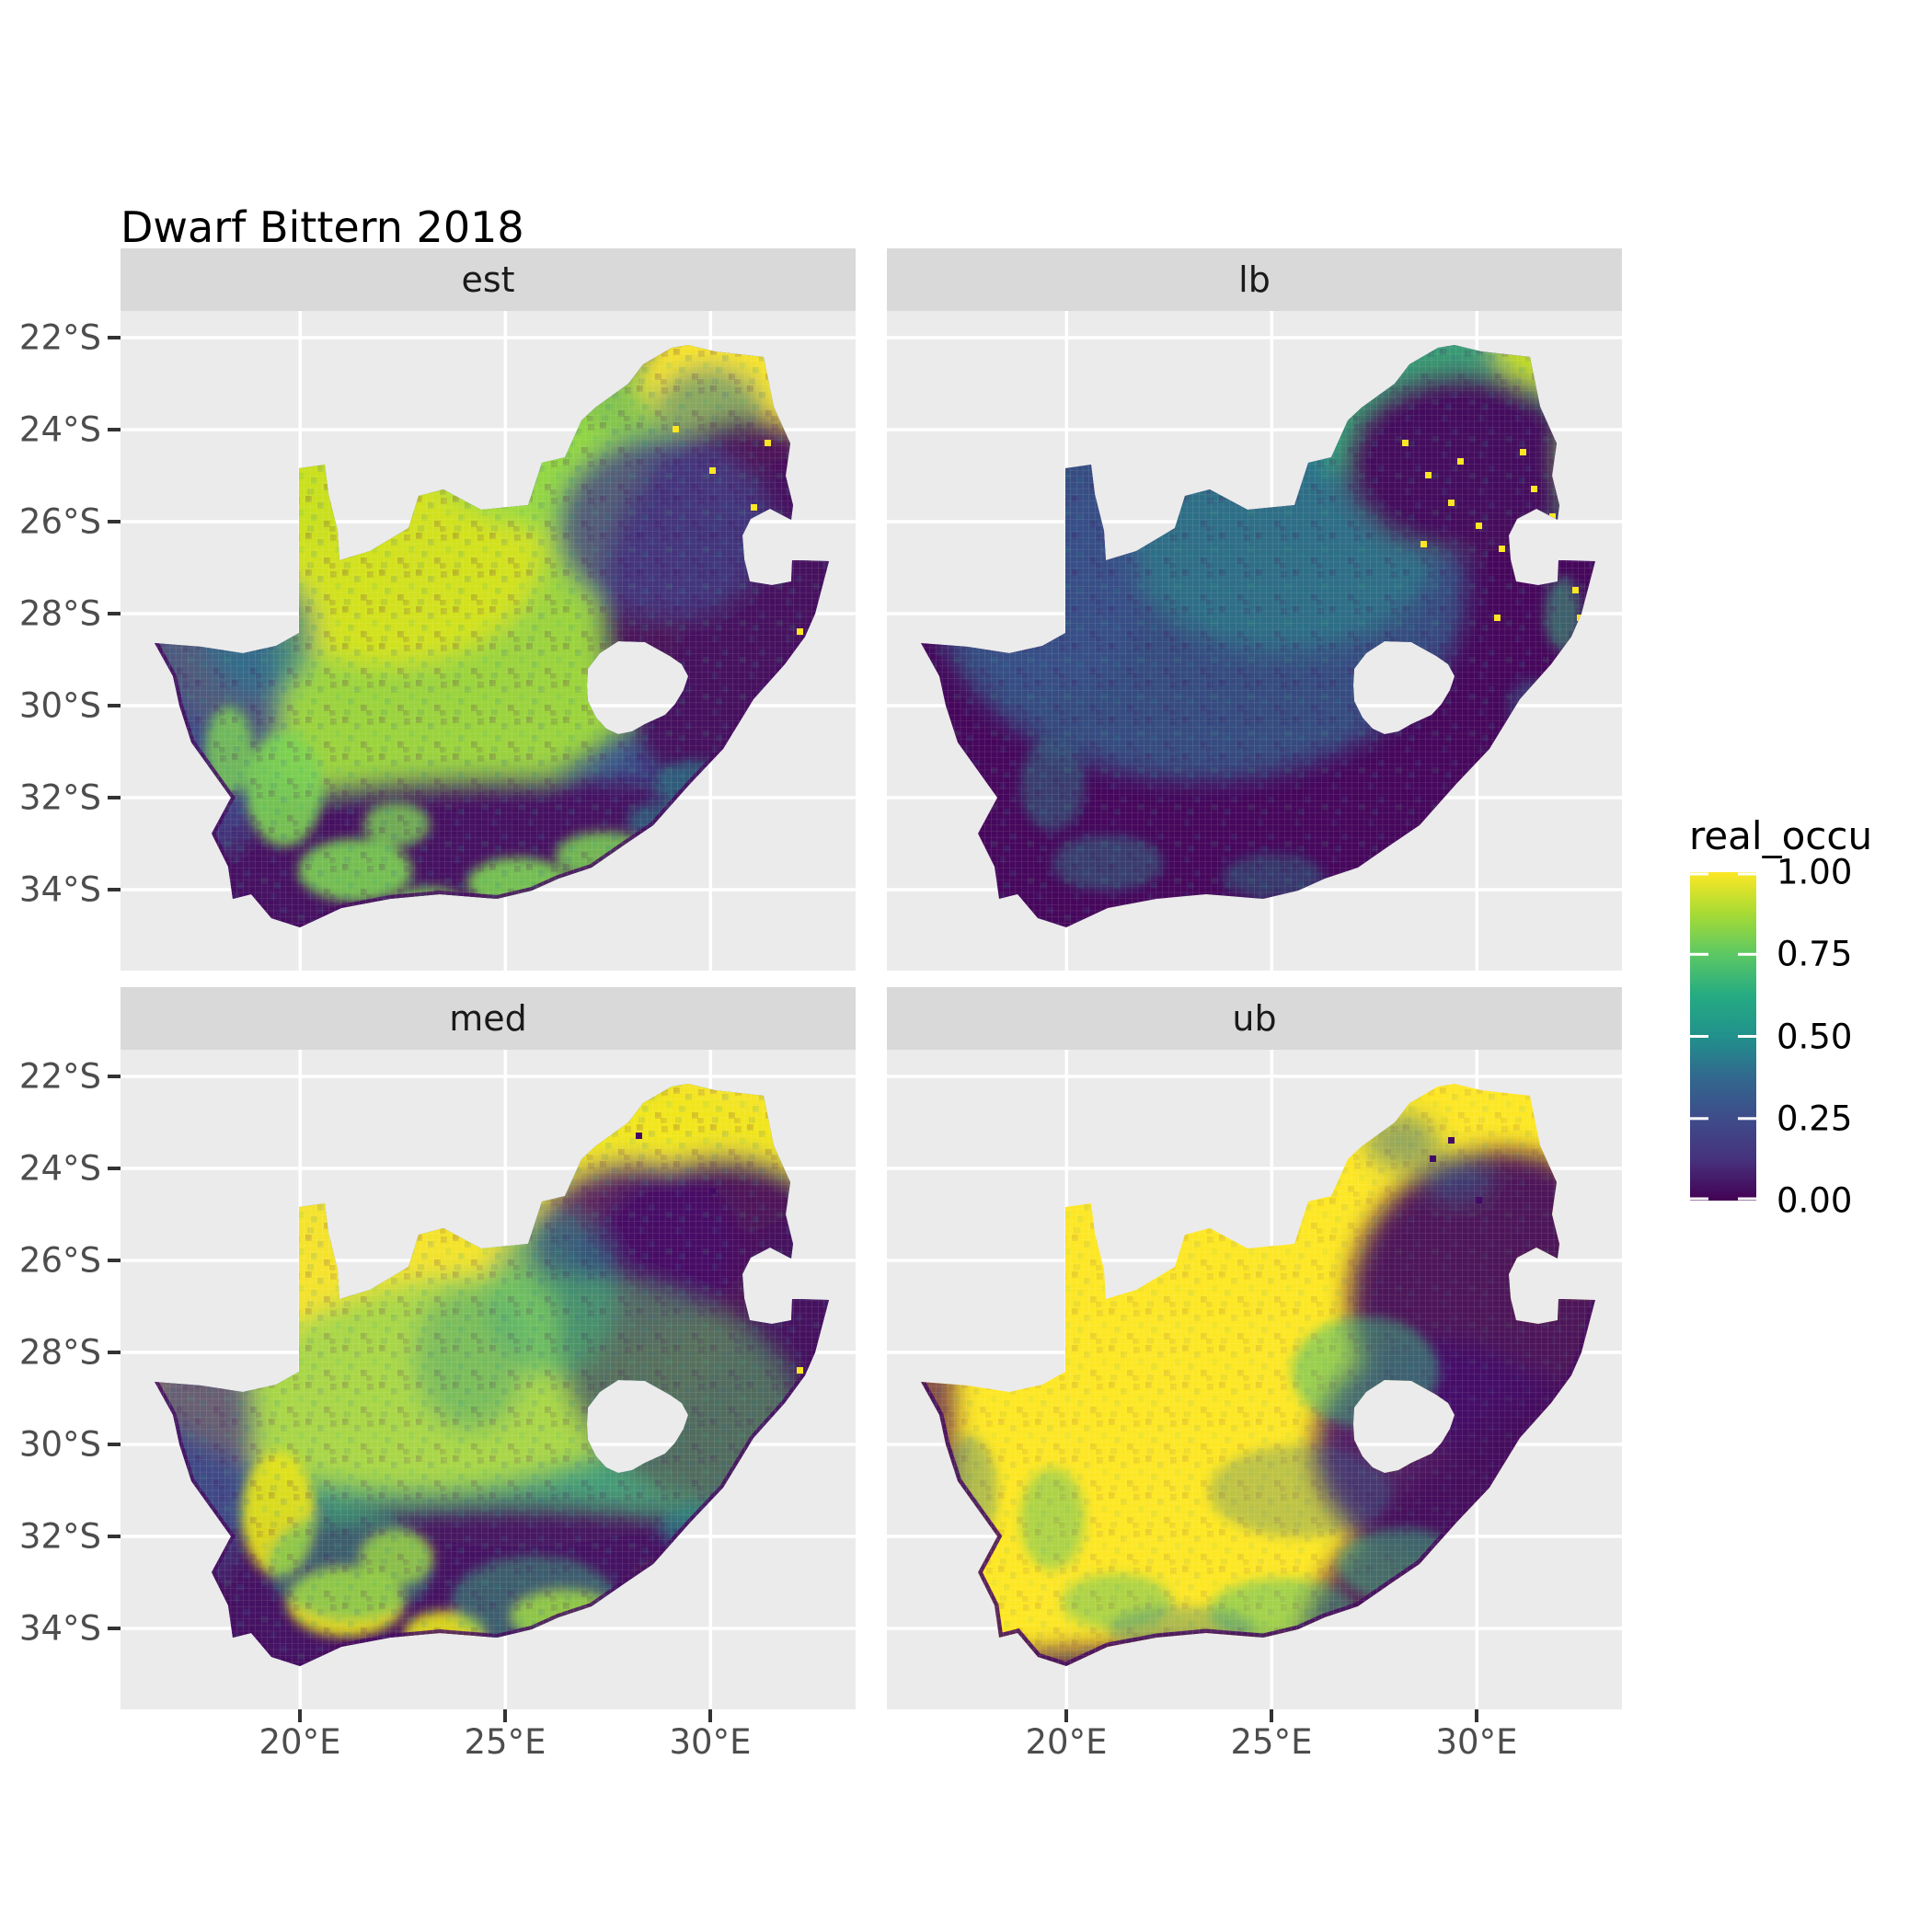 The height and width of the screenshot is (1932, 1932). I want to click on legend-label: 0.25, so click(1815, 1118).